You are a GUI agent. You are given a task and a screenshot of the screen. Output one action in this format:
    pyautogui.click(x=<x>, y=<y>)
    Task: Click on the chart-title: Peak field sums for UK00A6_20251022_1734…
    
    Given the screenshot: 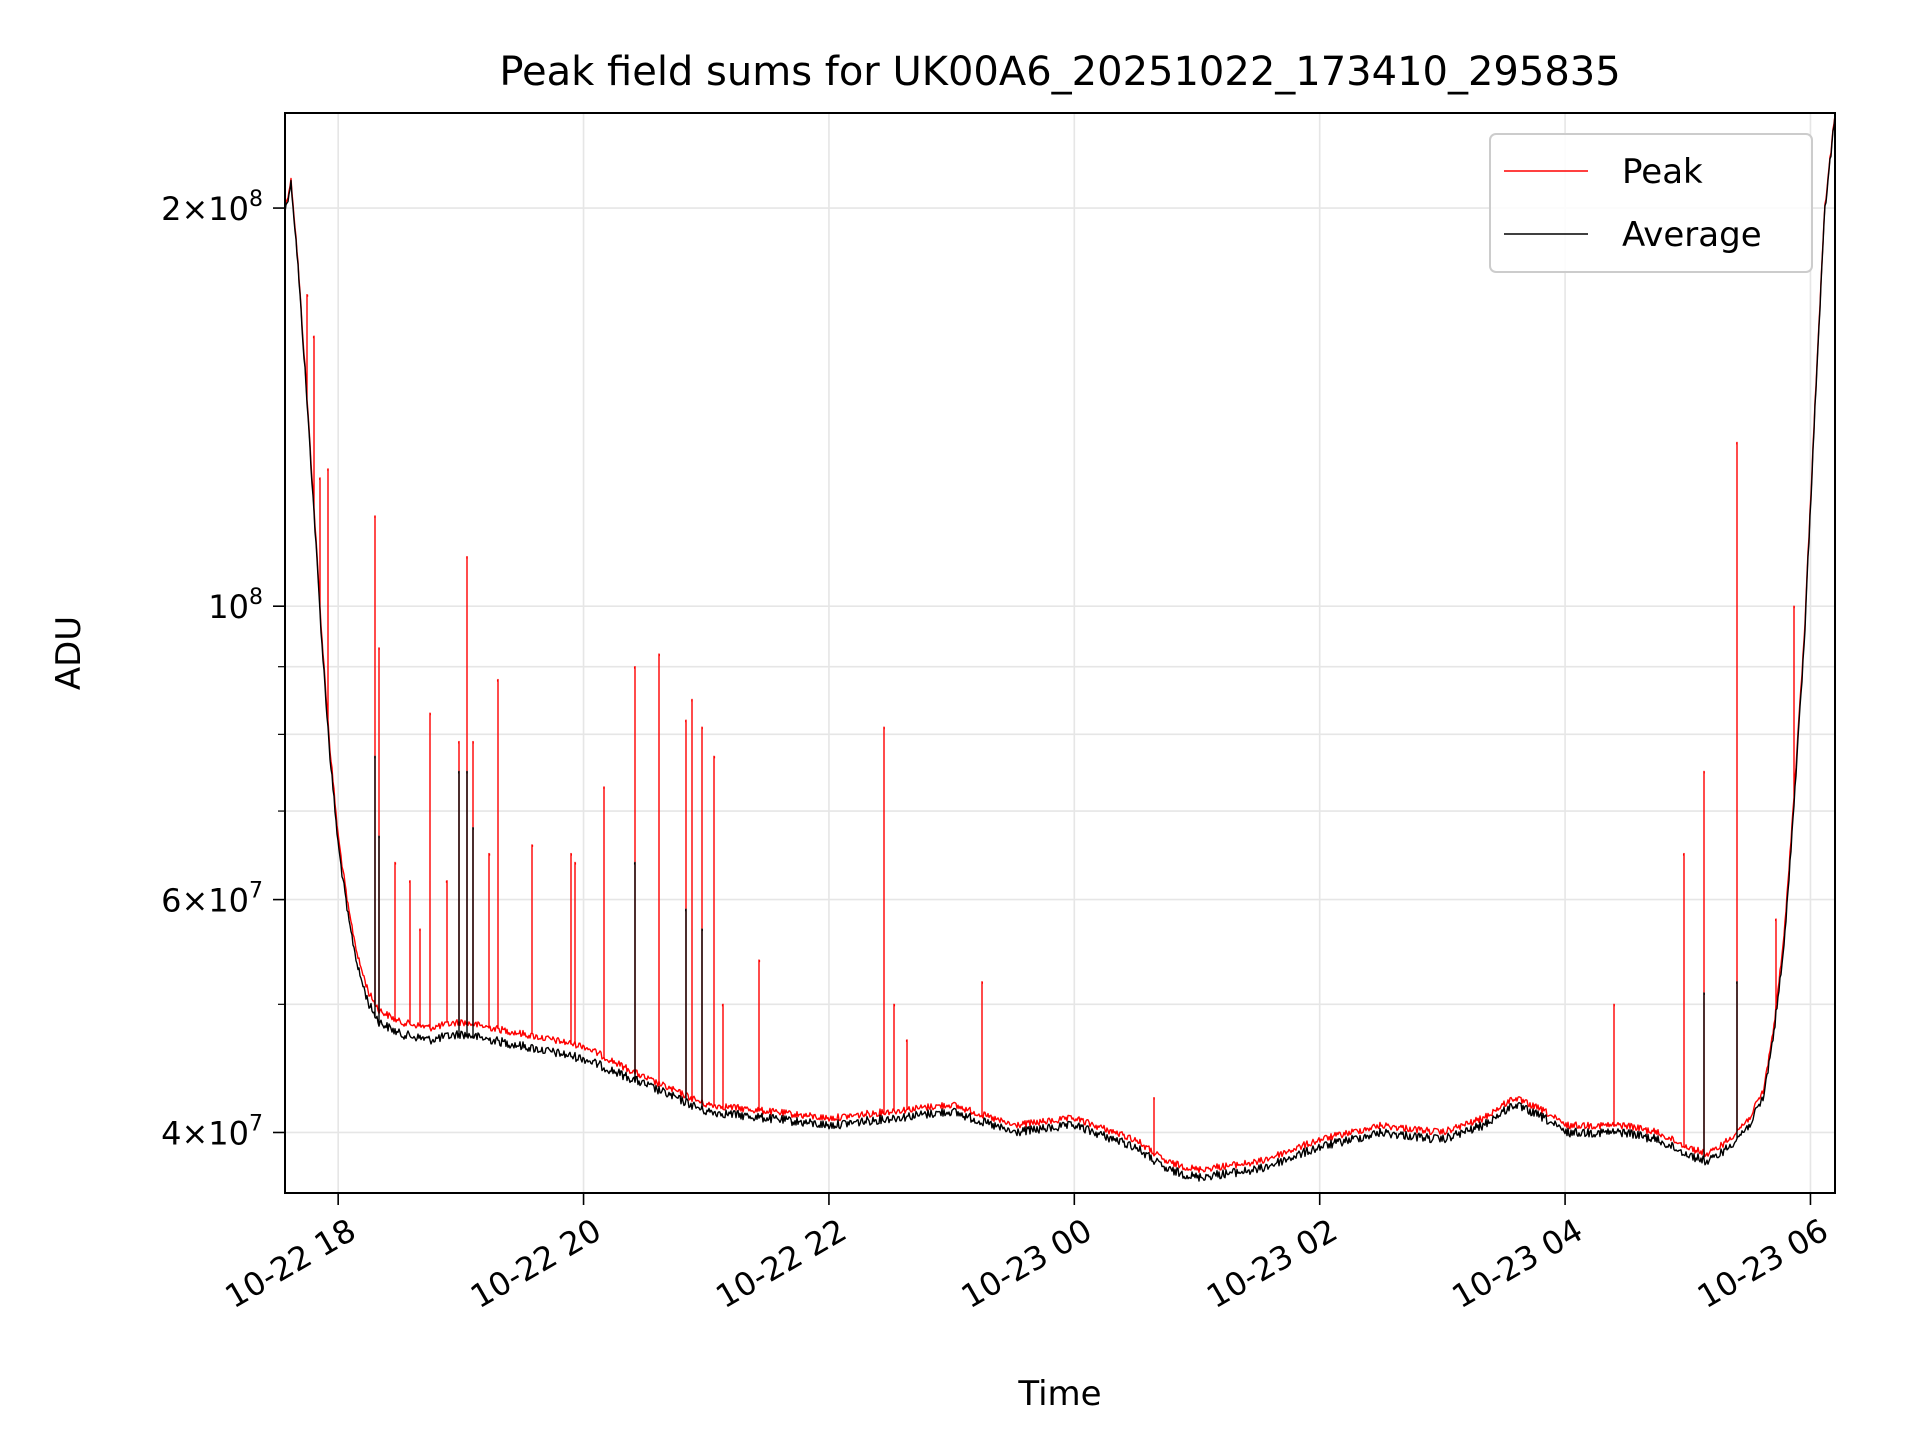 What is the action you would take?
    pyautogui.click(x=1059, y=72)
    